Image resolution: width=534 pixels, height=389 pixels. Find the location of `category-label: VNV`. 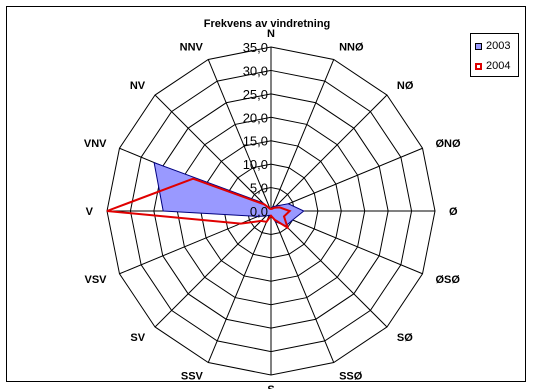

category-label: VNV is located at coordinates (95, 144).